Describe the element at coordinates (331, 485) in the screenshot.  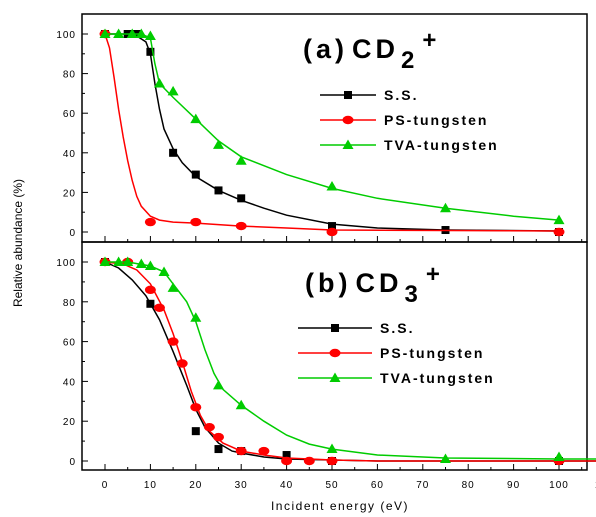
I see `x-tick-label: 50` at that location.